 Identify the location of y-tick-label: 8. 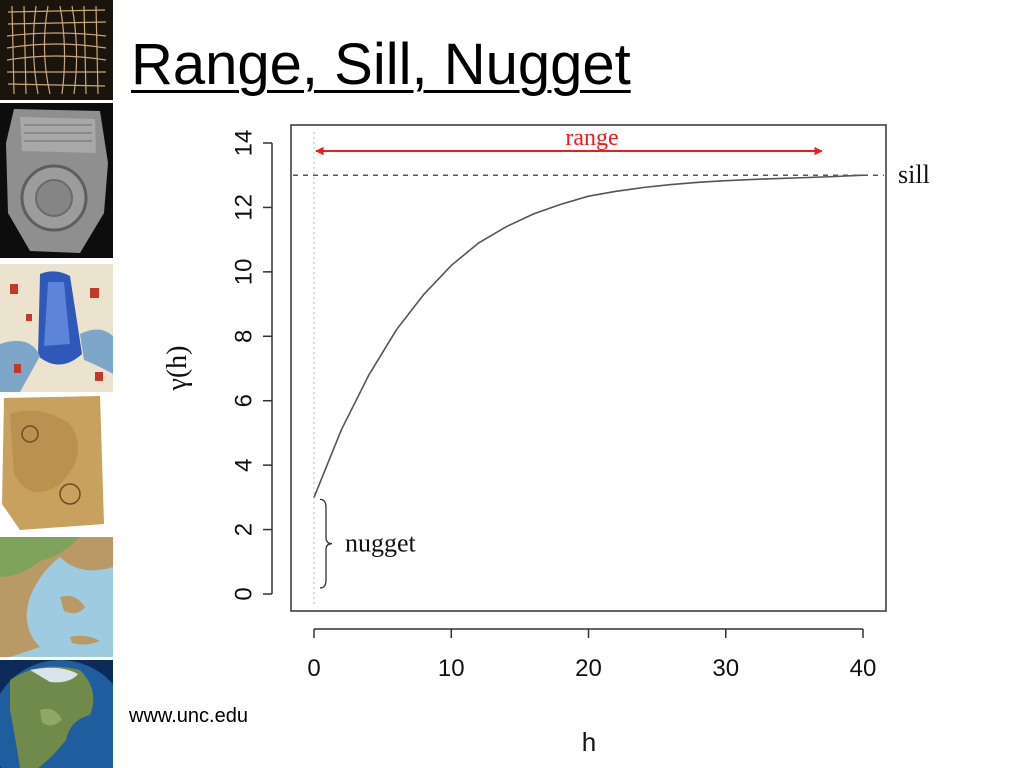
(243, 336).